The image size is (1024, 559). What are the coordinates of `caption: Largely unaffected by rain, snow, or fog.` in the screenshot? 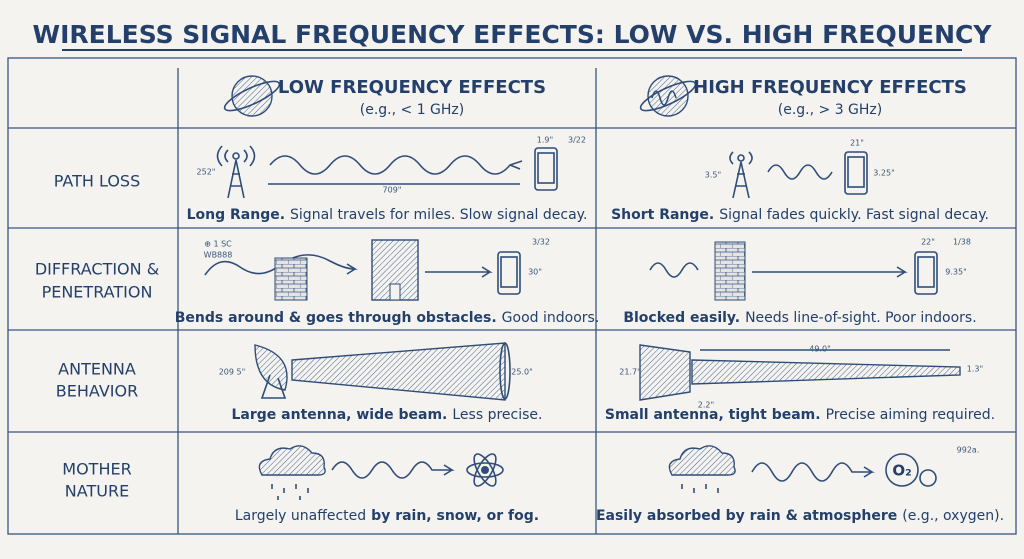 It's located at (387, 516).